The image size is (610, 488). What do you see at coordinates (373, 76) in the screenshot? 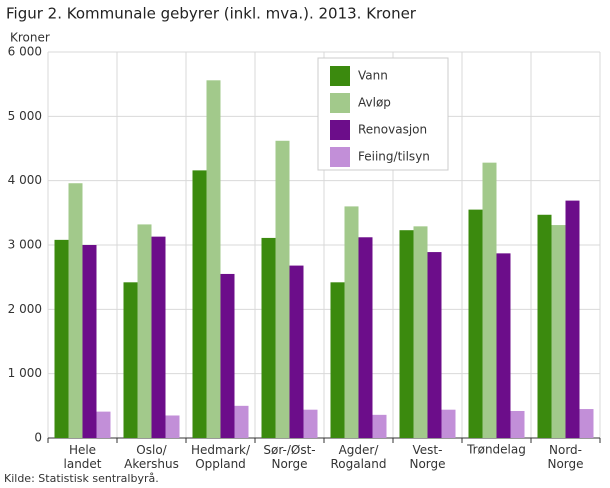
I see `legend-label: Vann` at bounding box center [373, 76].